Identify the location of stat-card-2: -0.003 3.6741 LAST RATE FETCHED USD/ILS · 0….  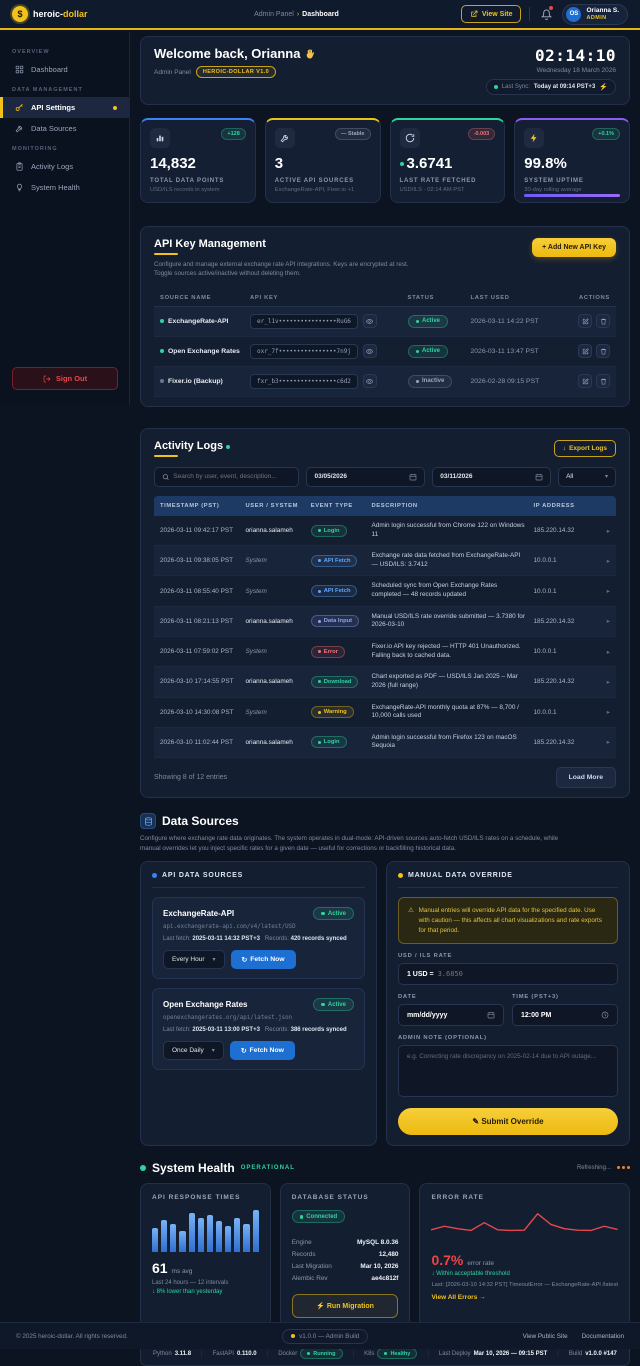
(447, 160).